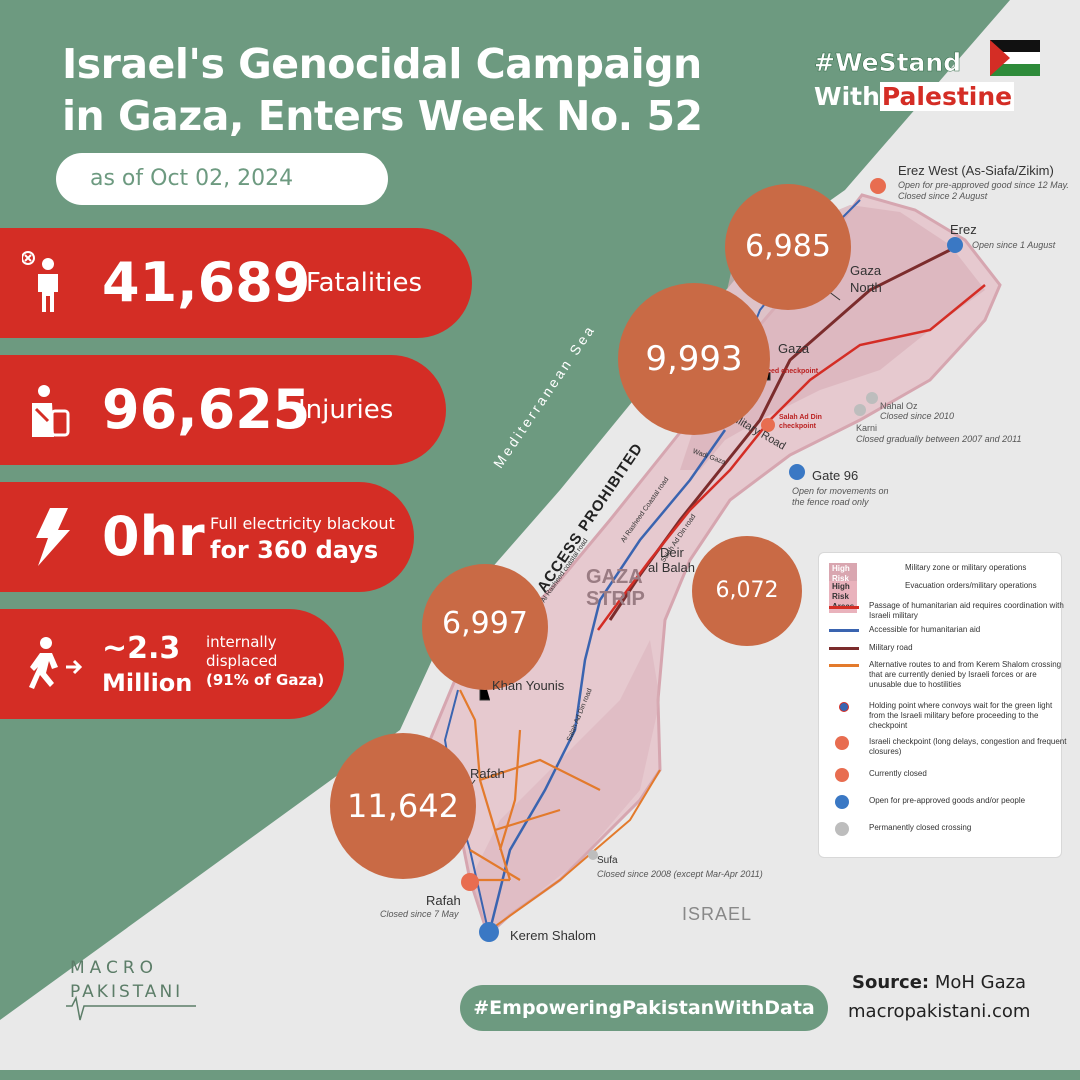  I want to click on logo-line-1: MACRO, so click(114, 968).